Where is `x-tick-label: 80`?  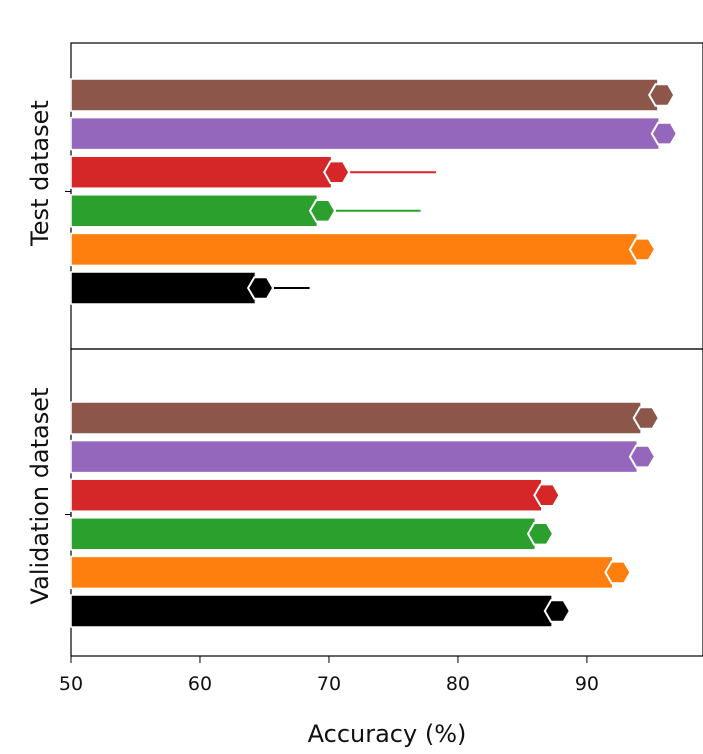 x-tick-label: 80 is located at coordinates (458, 684).